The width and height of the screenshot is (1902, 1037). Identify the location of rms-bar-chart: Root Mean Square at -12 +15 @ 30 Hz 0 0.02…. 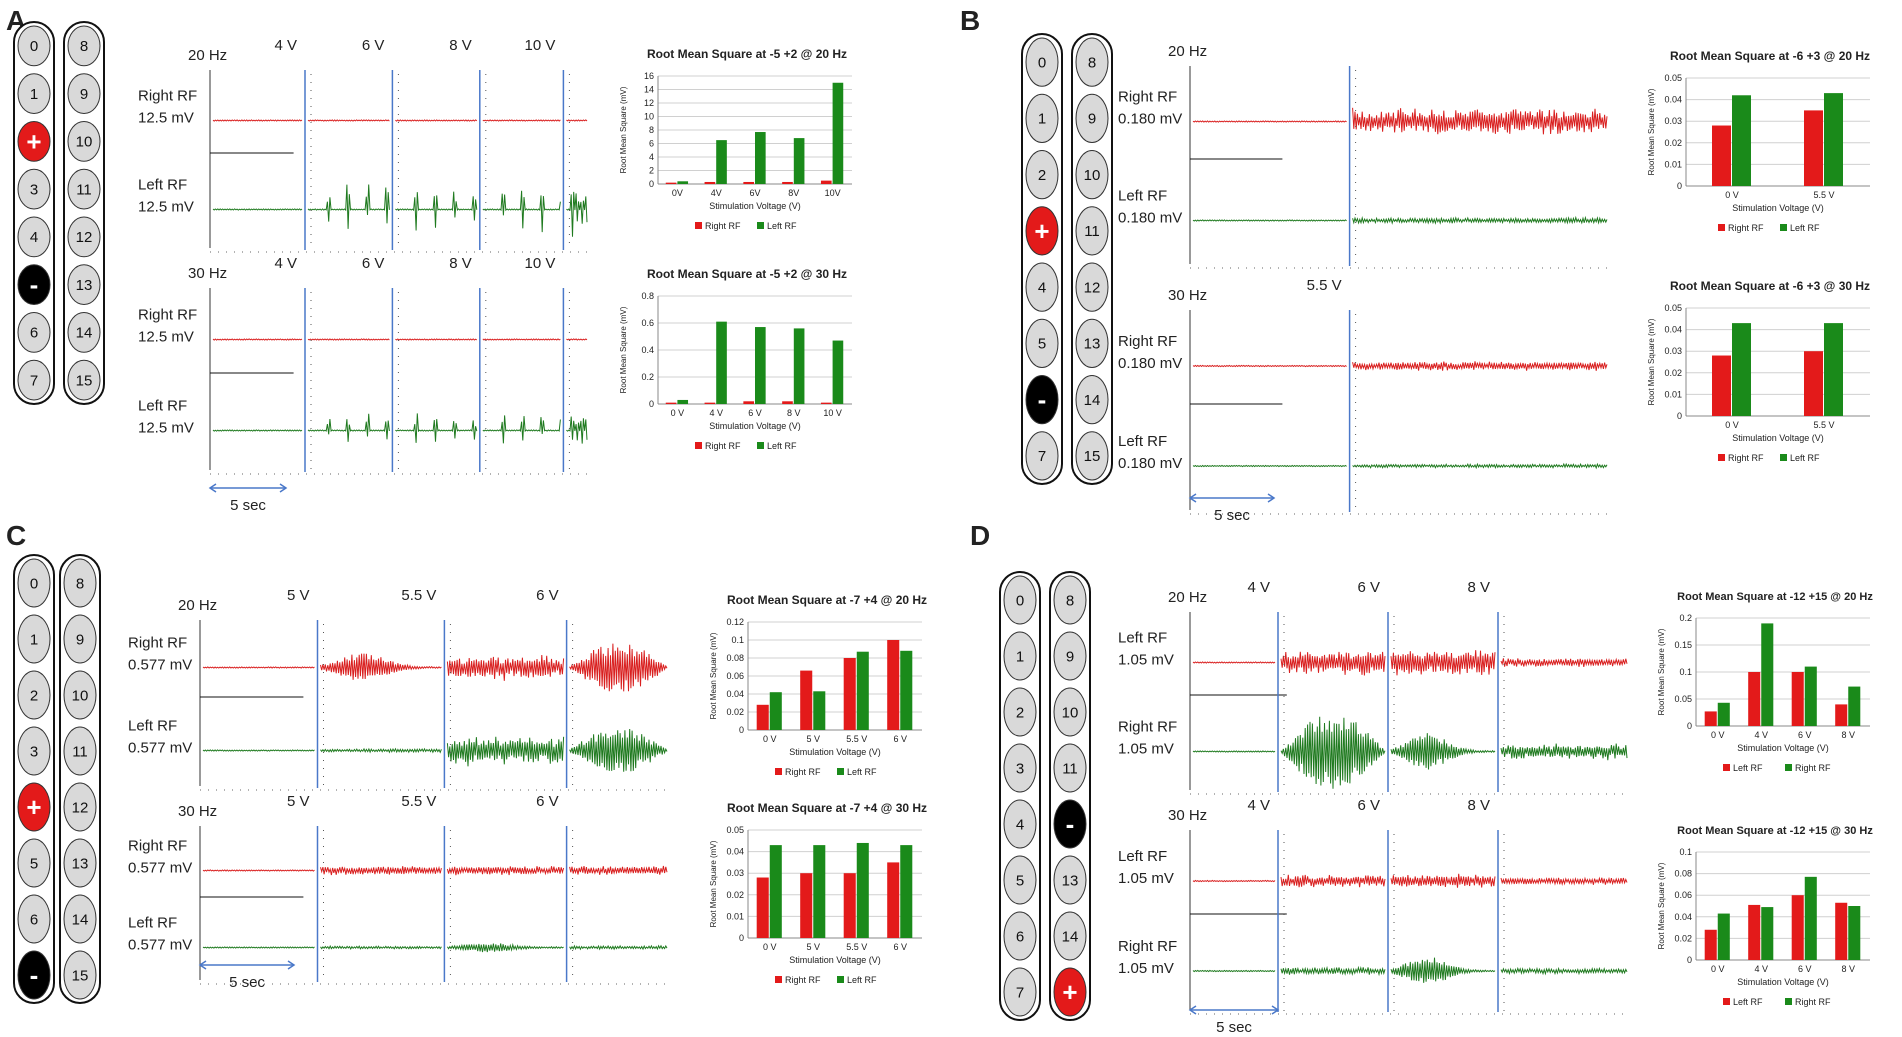
(1765, 916).